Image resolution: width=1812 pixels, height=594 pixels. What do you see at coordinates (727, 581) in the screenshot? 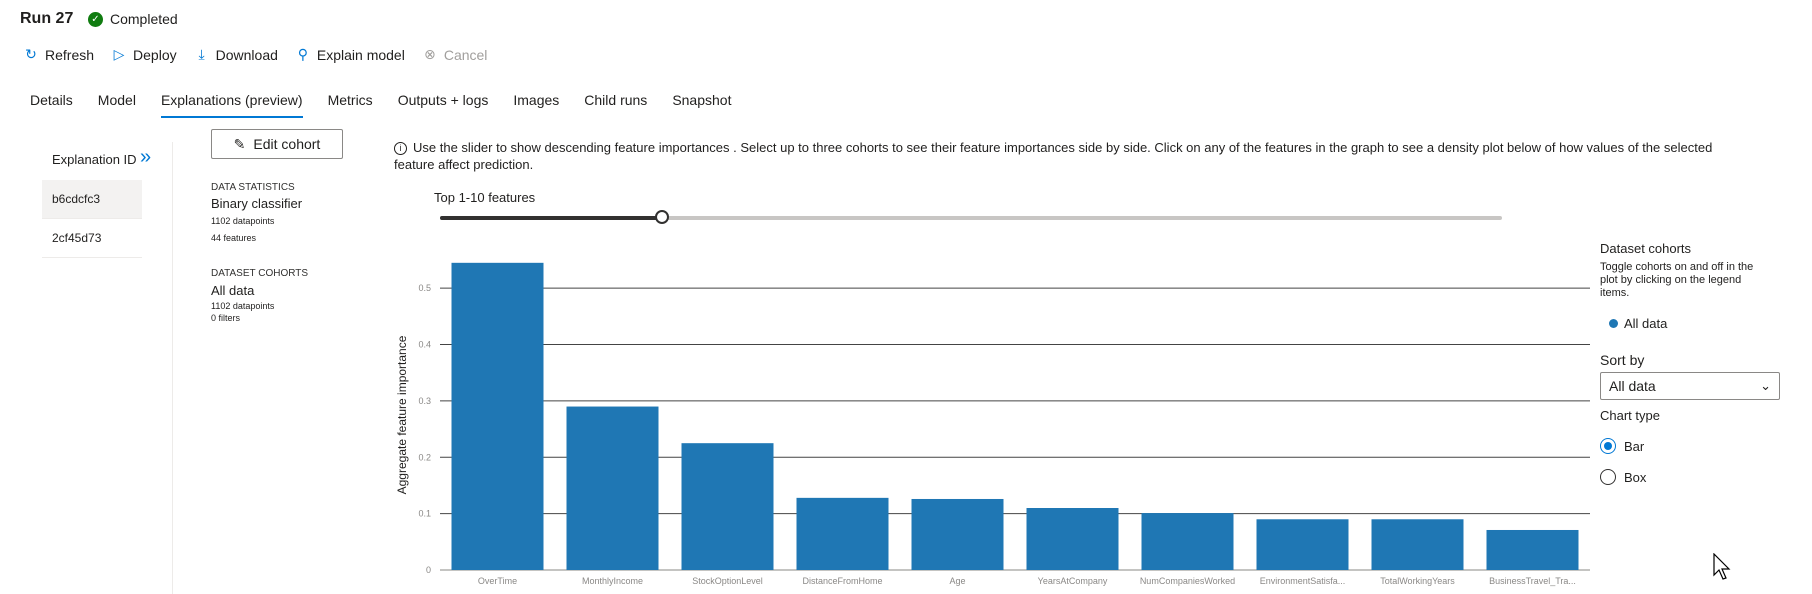
I see `x-tick-label: StockOptionLevel` at bounding box center [727, 581].